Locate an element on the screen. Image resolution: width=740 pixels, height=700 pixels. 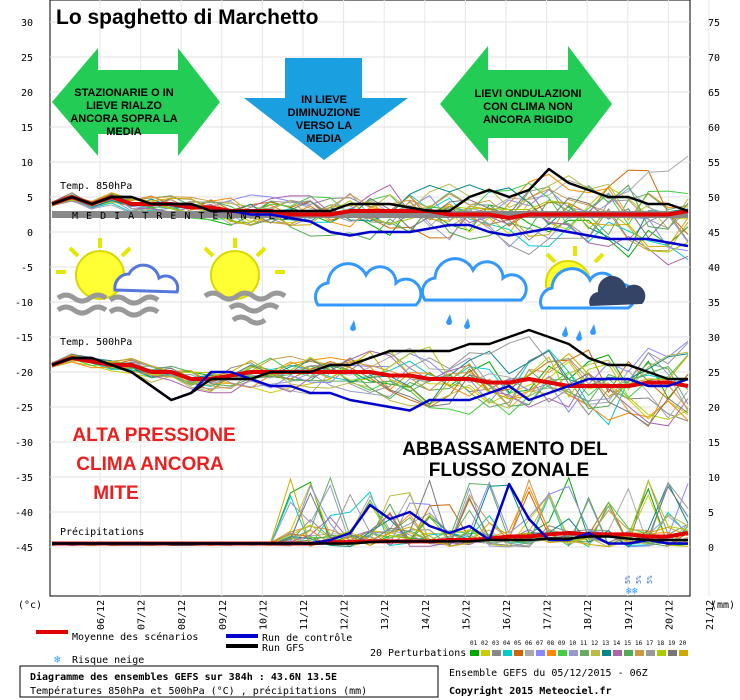
y-left-tick: -40 is located at coordinates (24, 513).